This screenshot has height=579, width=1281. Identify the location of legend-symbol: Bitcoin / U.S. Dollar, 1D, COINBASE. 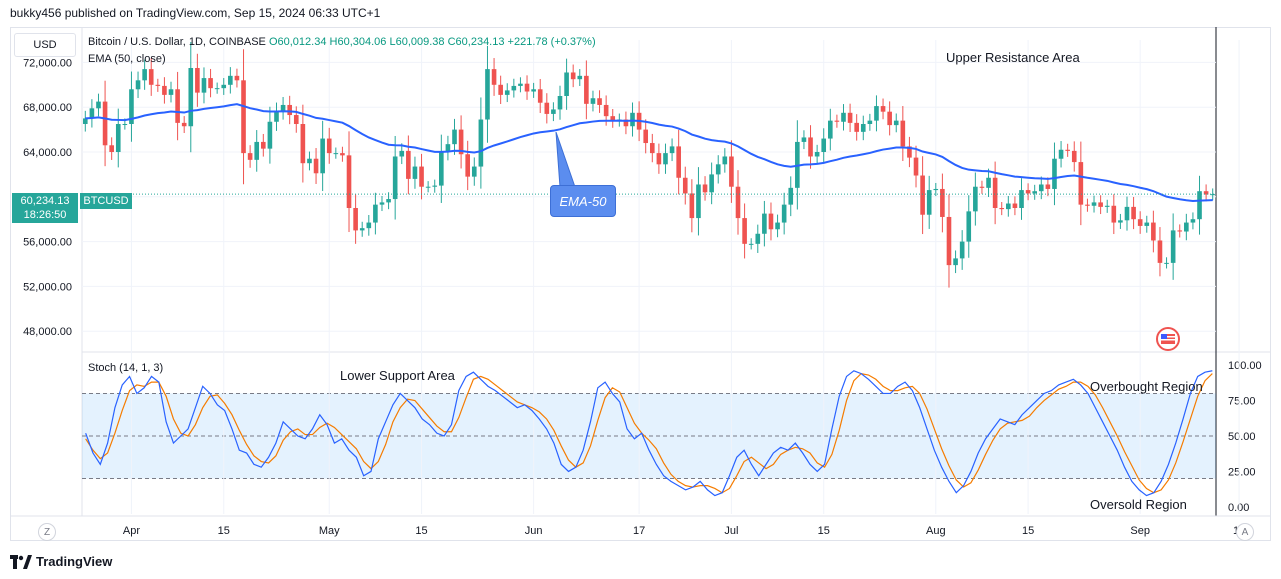
(177, 42).